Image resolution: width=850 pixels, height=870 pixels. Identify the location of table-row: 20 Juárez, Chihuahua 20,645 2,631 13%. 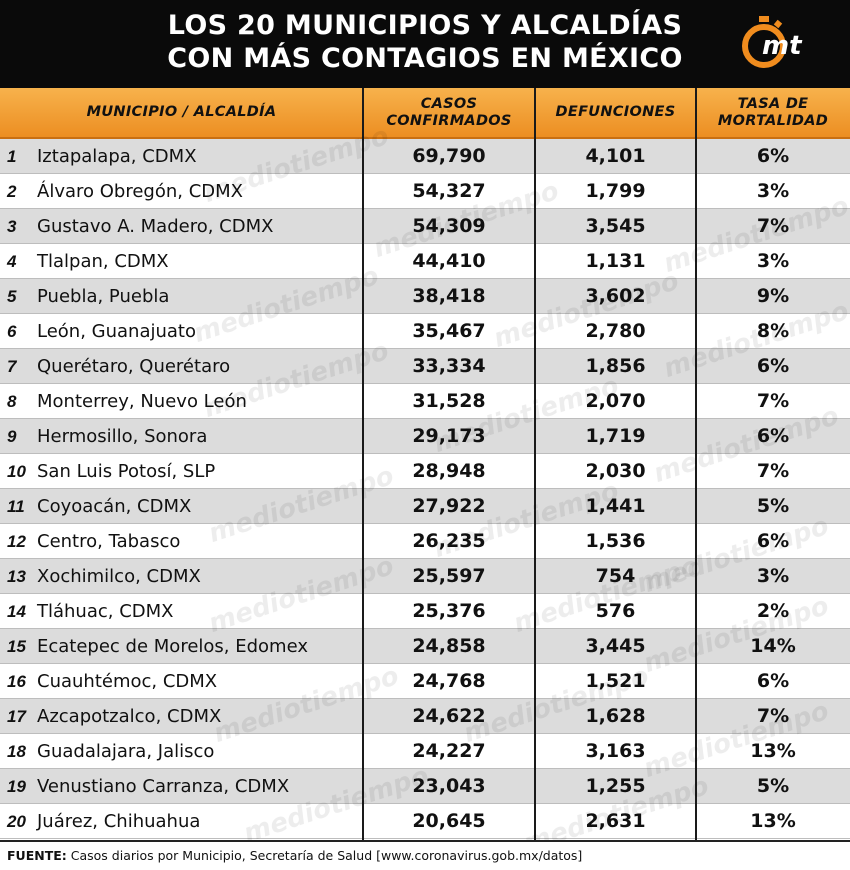
(425, 821).